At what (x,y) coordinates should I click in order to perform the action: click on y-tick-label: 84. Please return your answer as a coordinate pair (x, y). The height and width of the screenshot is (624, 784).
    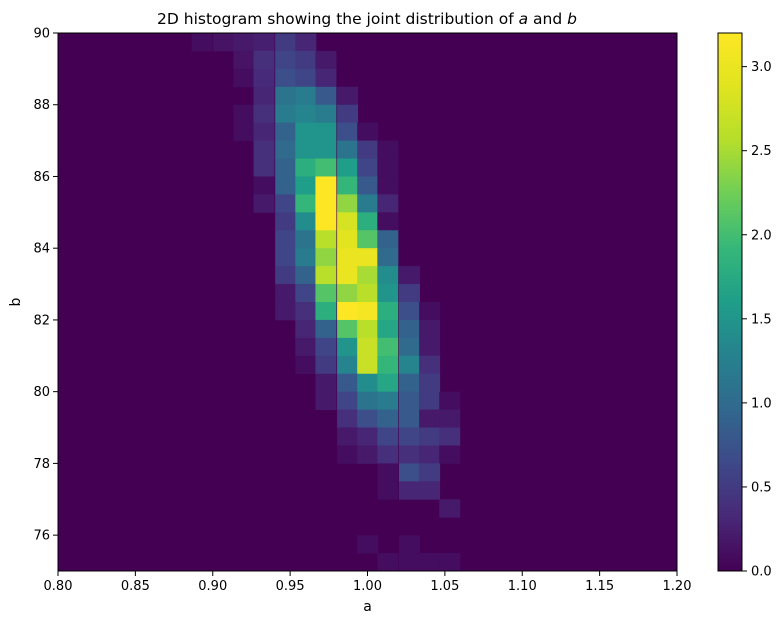
    Looking at the image, I should click on (41, 249).